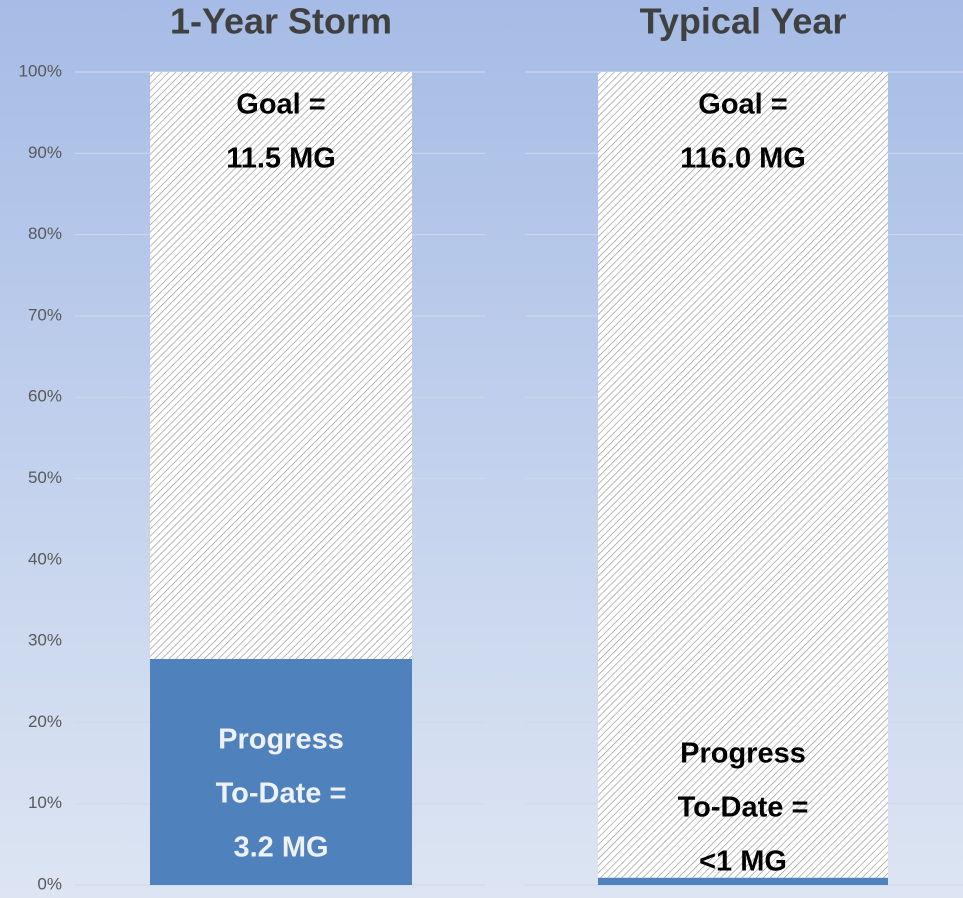 This screenshot has height=898, width=963. I want to click on y-tick-label: 70%, so click(45, 314).